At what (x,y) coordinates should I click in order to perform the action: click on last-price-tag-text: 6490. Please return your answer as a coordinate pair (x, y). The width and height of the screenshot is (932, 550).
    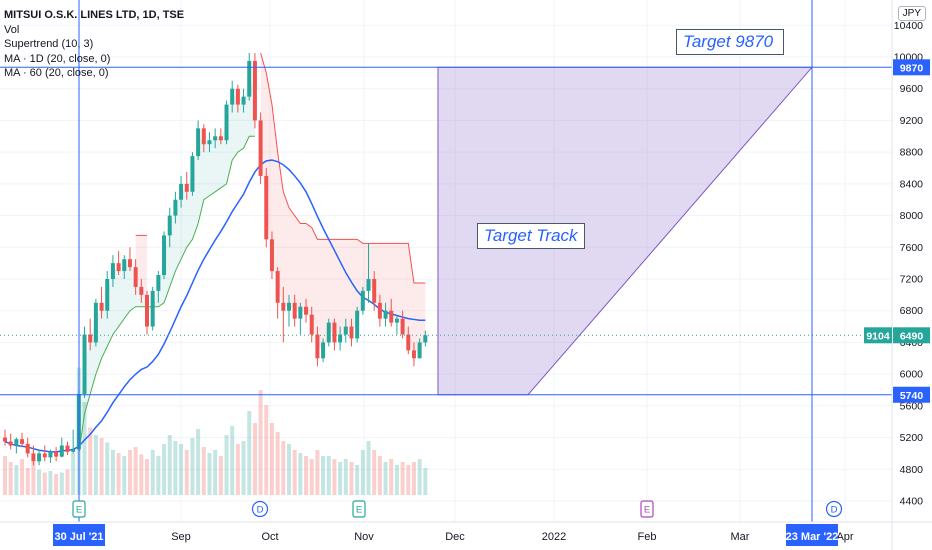
    Looking at the image, I should click on (912, 336).